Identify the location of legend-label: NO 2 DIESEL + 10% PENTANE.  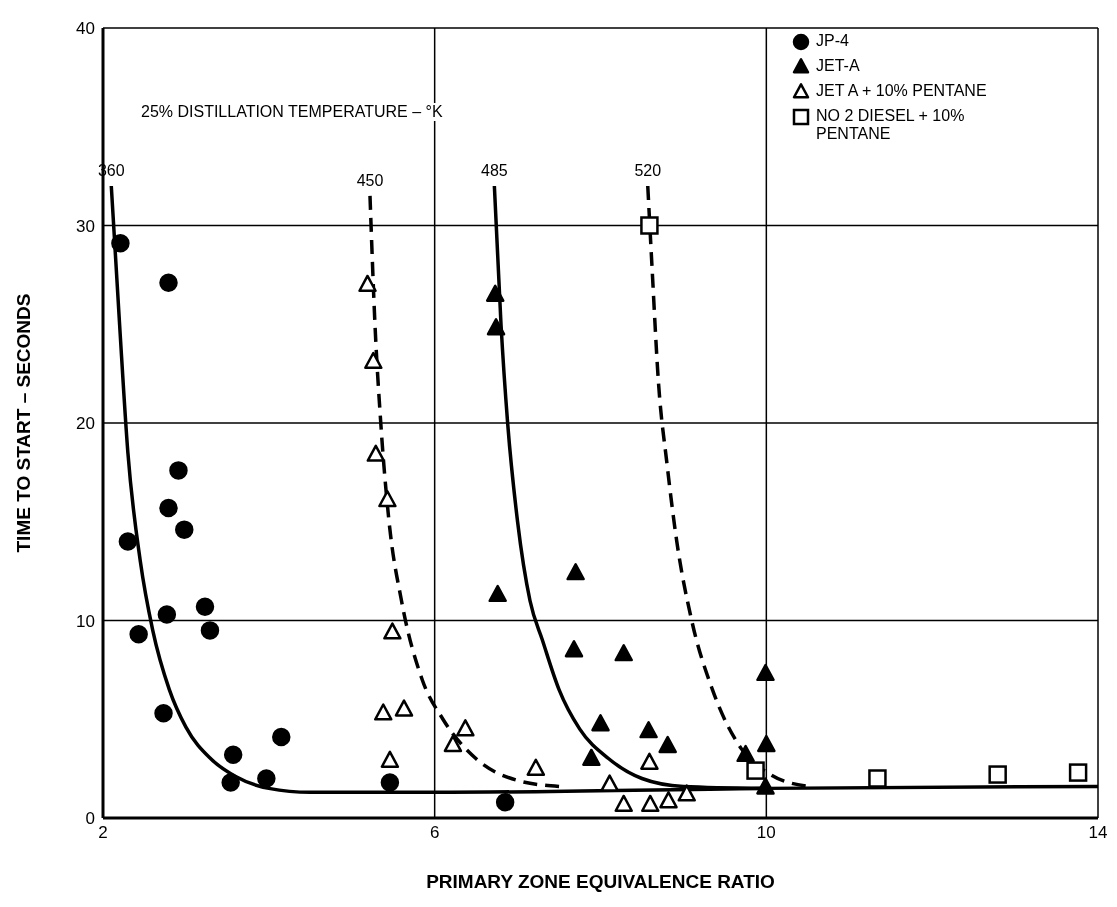
(891, 125).